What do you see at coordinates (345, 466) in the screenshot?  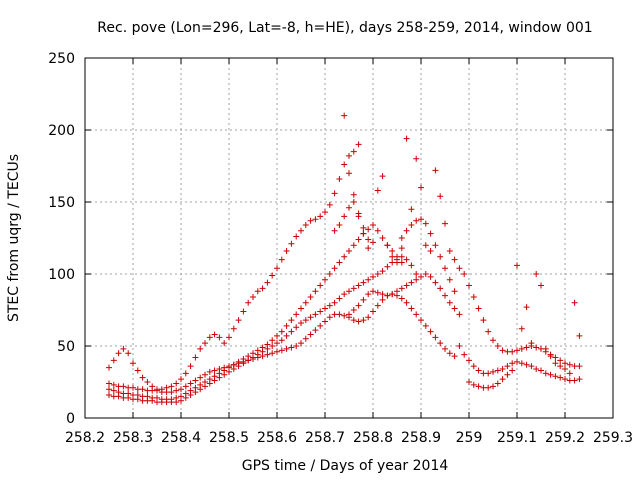 I see `x-axis-title: GPS time / Days of year 2014` at bounding box center [345, 466].